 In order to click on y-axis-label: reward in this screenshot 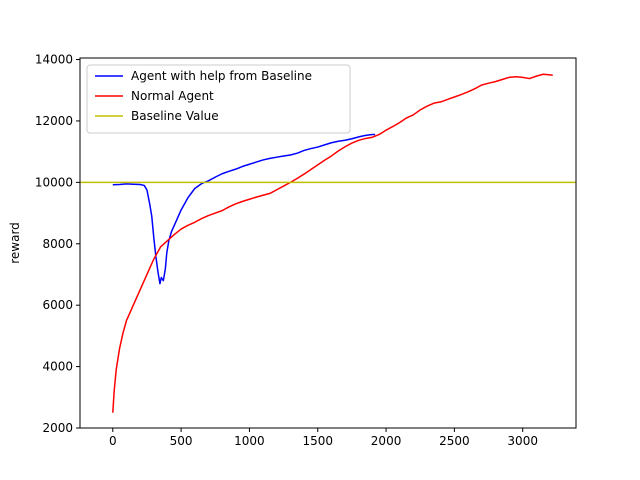, I will do `click(15, 243)`.